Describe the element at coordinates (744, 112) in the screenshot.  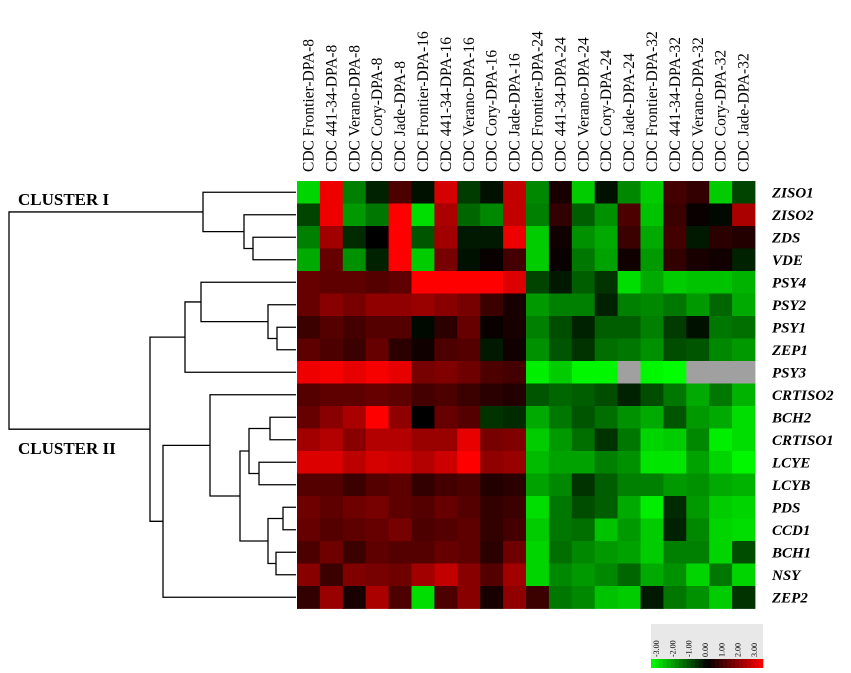
I see `column-label: CDC Jade-DPA-32` at that location.